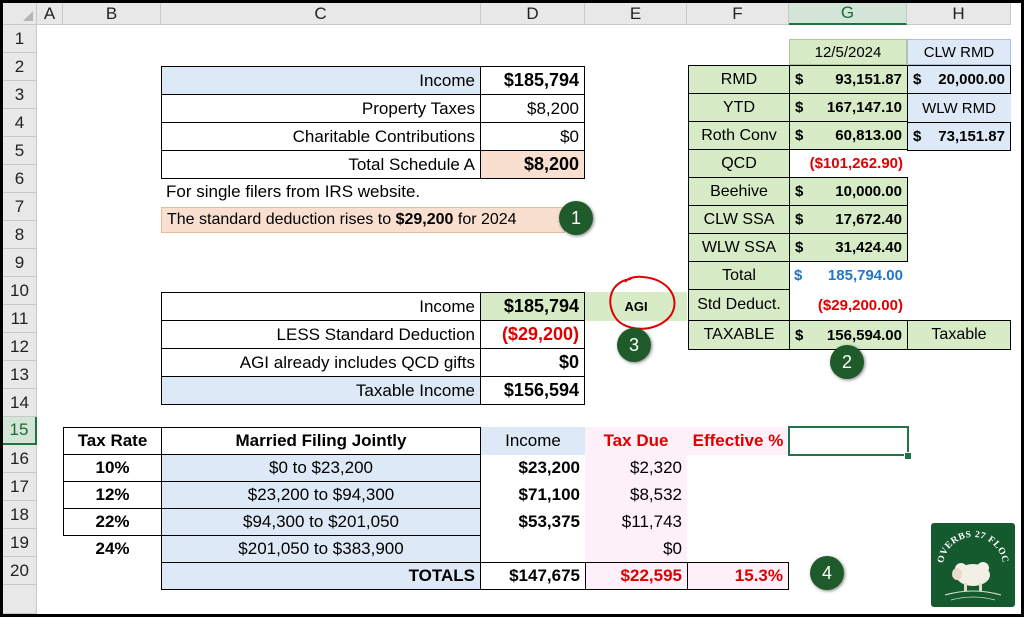  Describe the element at coordinates (321, 108) in the screenshot. I see `cell-property-label: Property Taxes` at that location.